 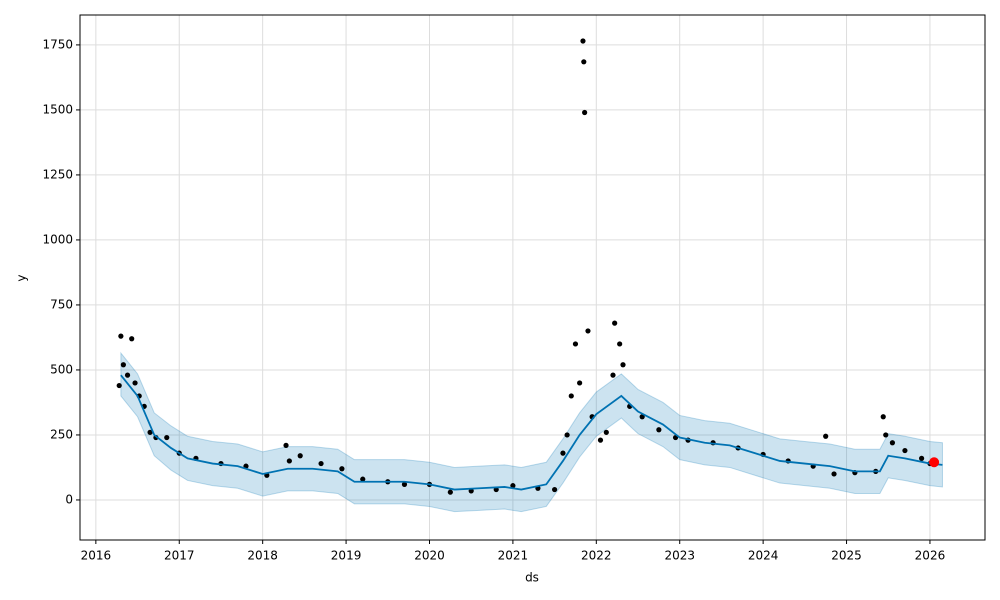 What do you see at coordinates (69, 499) in the screenshot?
I see `y-tick-label: 0` at bounding box center [69, 499].